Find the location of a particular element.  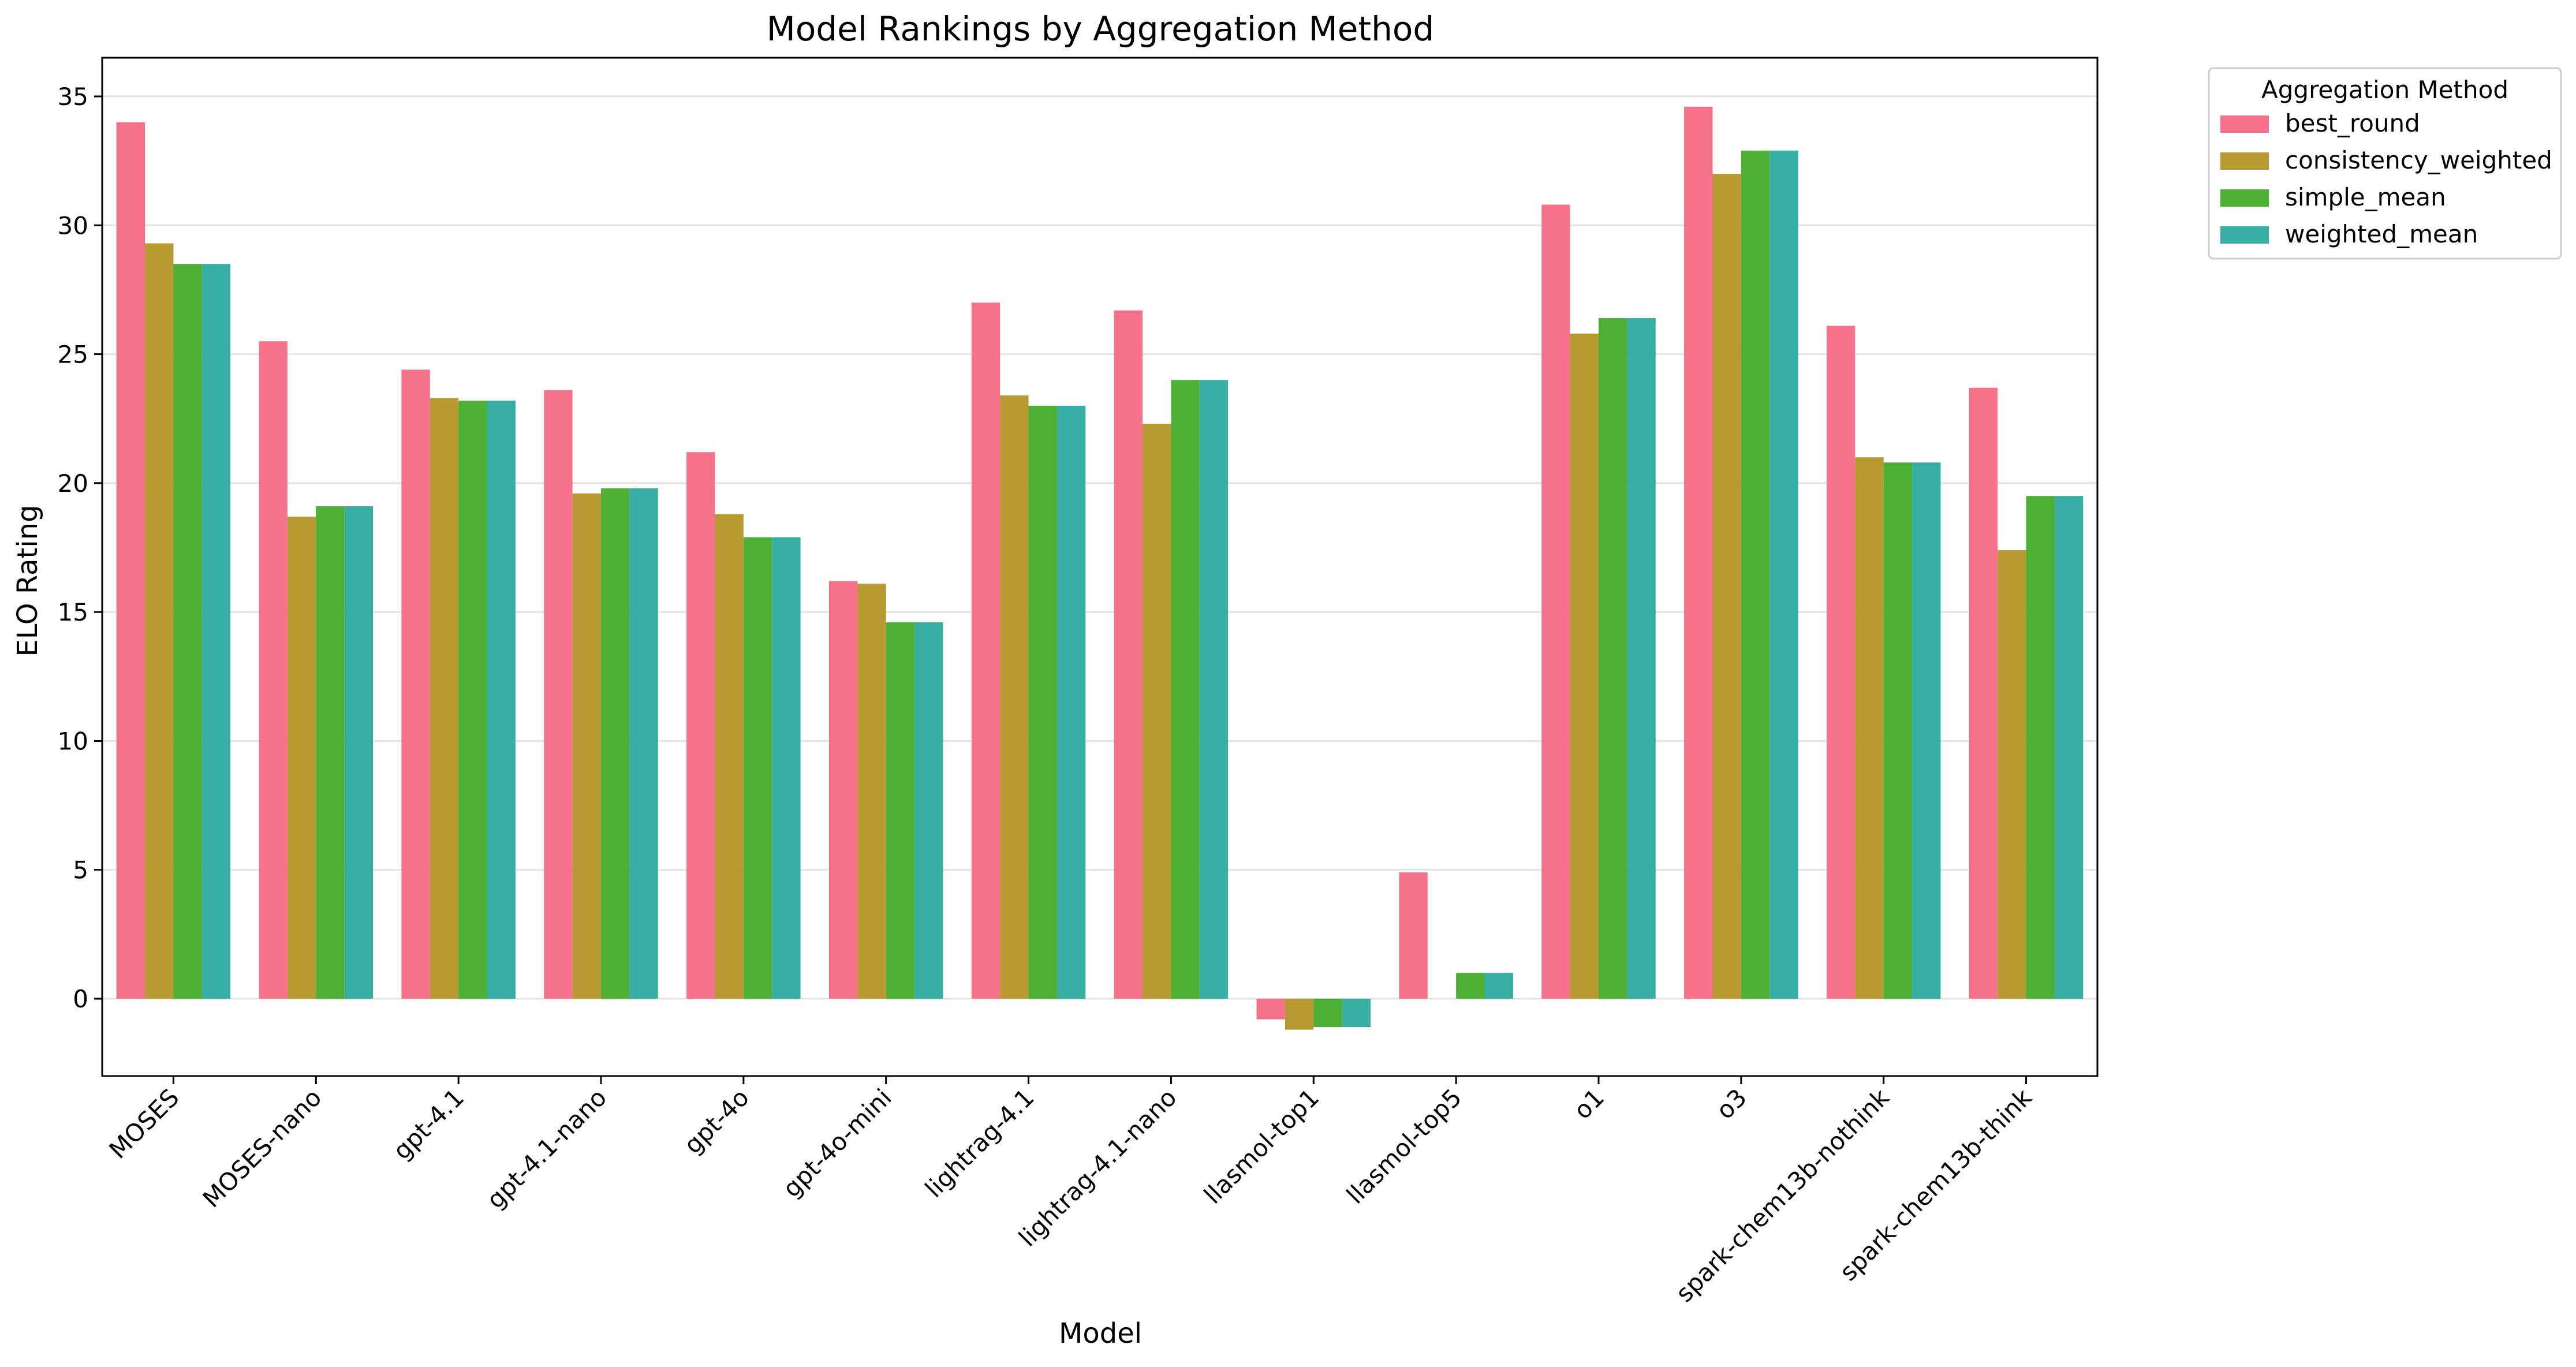

x-axis-label: Model is located at coordinates (1100, 1333).